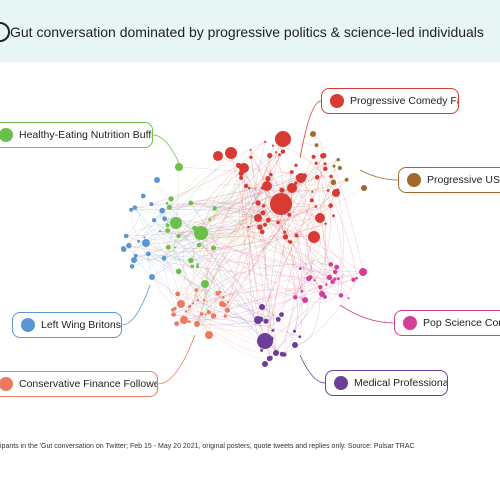 The width and height of the screenshot is (500, 500). What do you see at coordinates (86, 135) in the screenshot?
I see `segment-label: Healthy-Eating Nutrition Buffs` at bounding box center [86, 135].